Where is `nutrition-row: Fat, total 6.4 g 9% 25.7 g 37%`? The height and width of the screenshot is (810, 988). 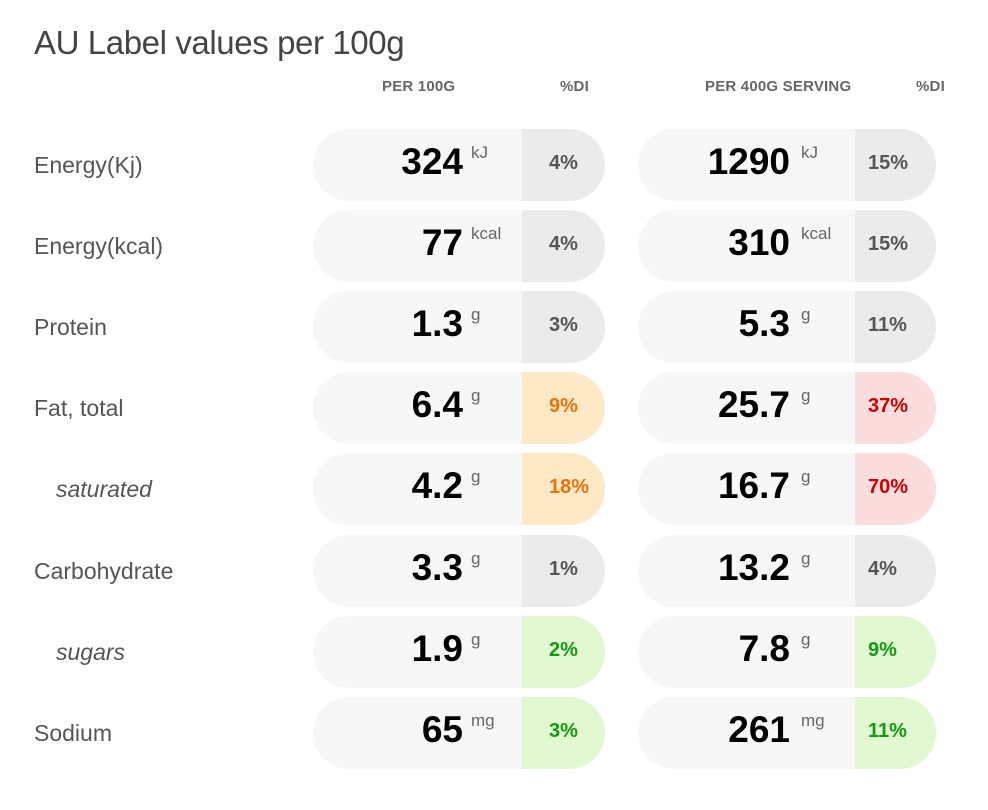 nutrition-row: Fat, total 6.4 g 9% 25.7 g 37% is located at coordinates (494, 408).